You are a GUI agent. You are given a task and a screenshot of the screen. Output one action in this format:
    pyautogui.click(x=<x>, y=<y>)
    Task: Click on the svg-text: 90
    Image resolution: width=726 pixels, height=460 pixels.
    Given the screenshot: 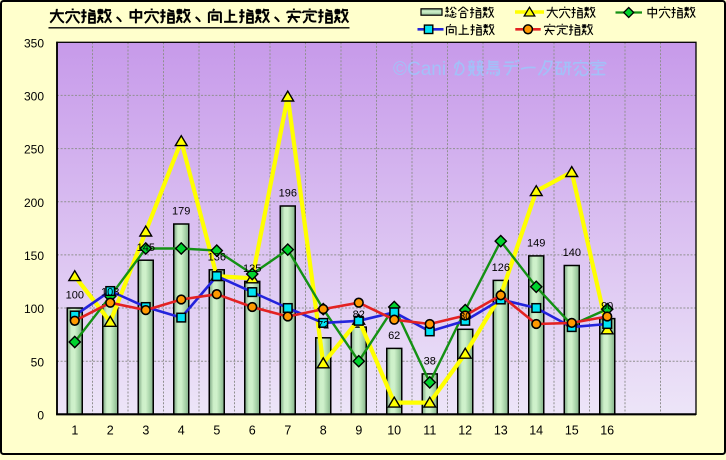 What is the action you would take?
    pyautogui.click(x=607, y=306)
    